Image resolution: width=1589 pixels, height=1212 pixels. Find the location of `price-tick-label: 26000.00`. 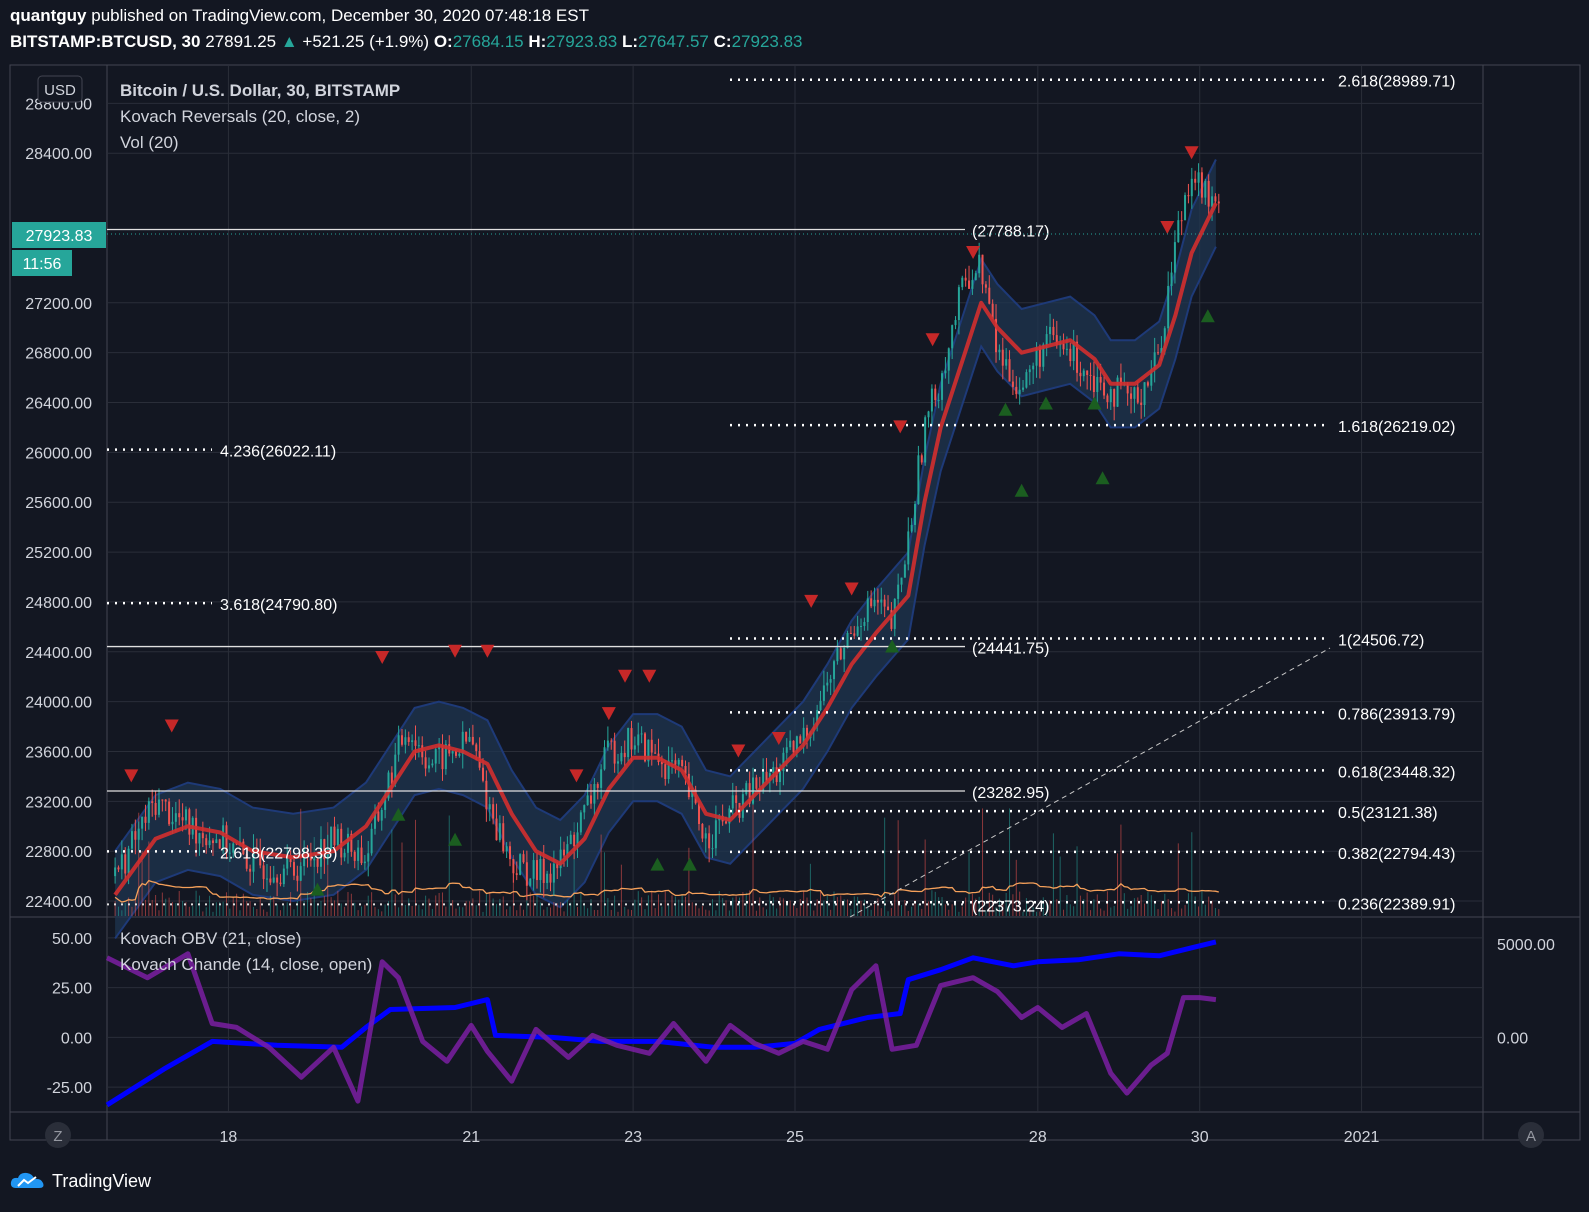

price-tick-label: 26000.00 is located at coordinates (58, 453).